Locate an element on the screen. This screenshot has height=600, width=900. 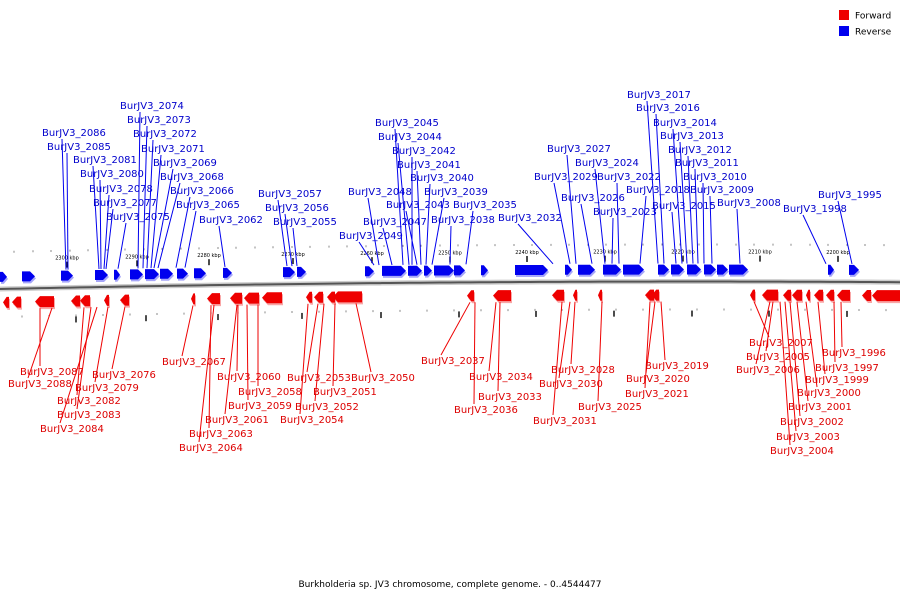
reverse-gene-label: BurJV3_2011 is located at coordinates (707, 163).